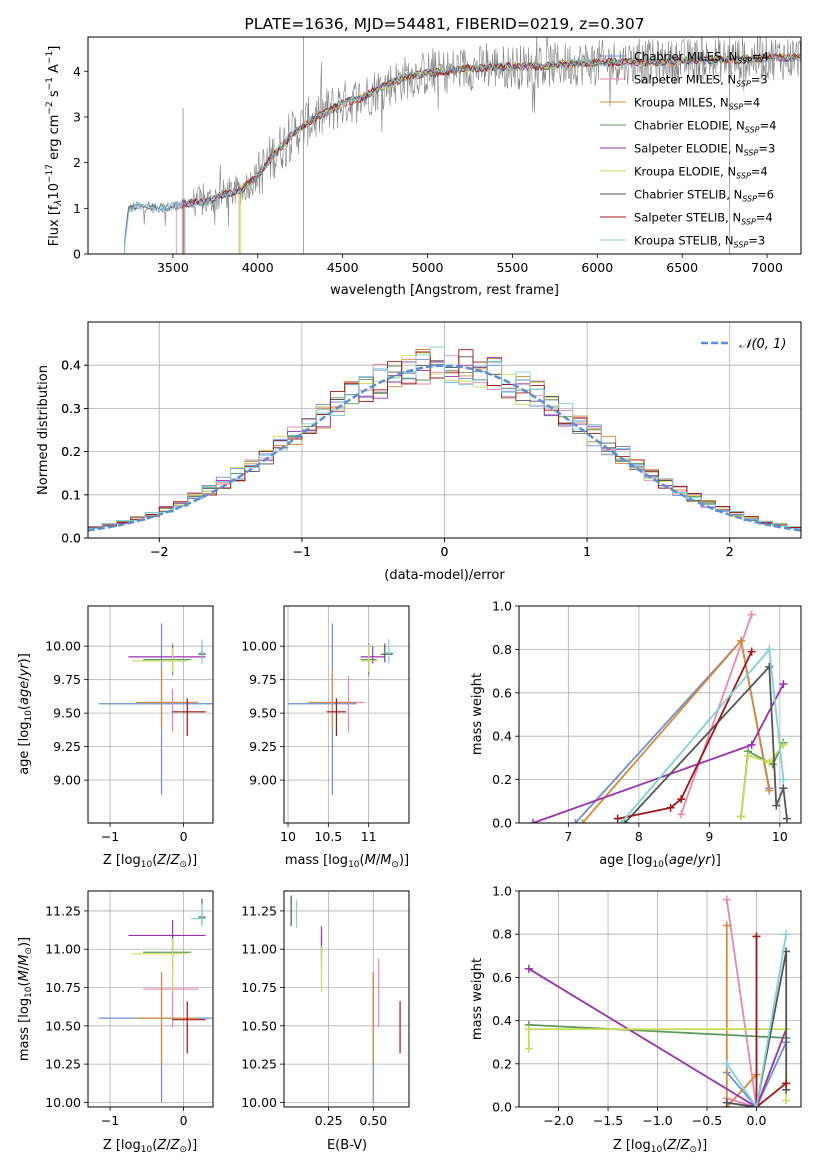  I want to click on x-tick-label: 1, so click(587, 551).